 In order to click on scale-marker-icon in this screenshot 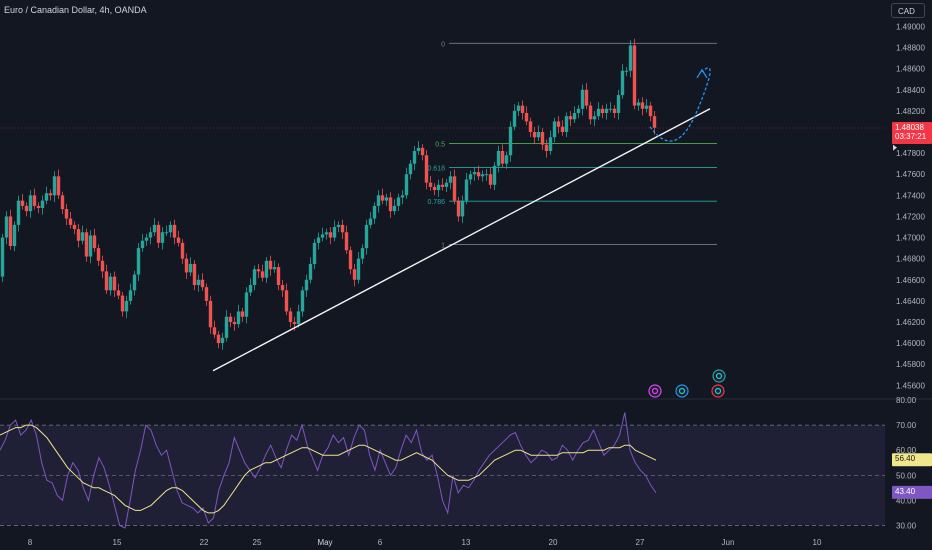, I will do `click(895, 147)`.